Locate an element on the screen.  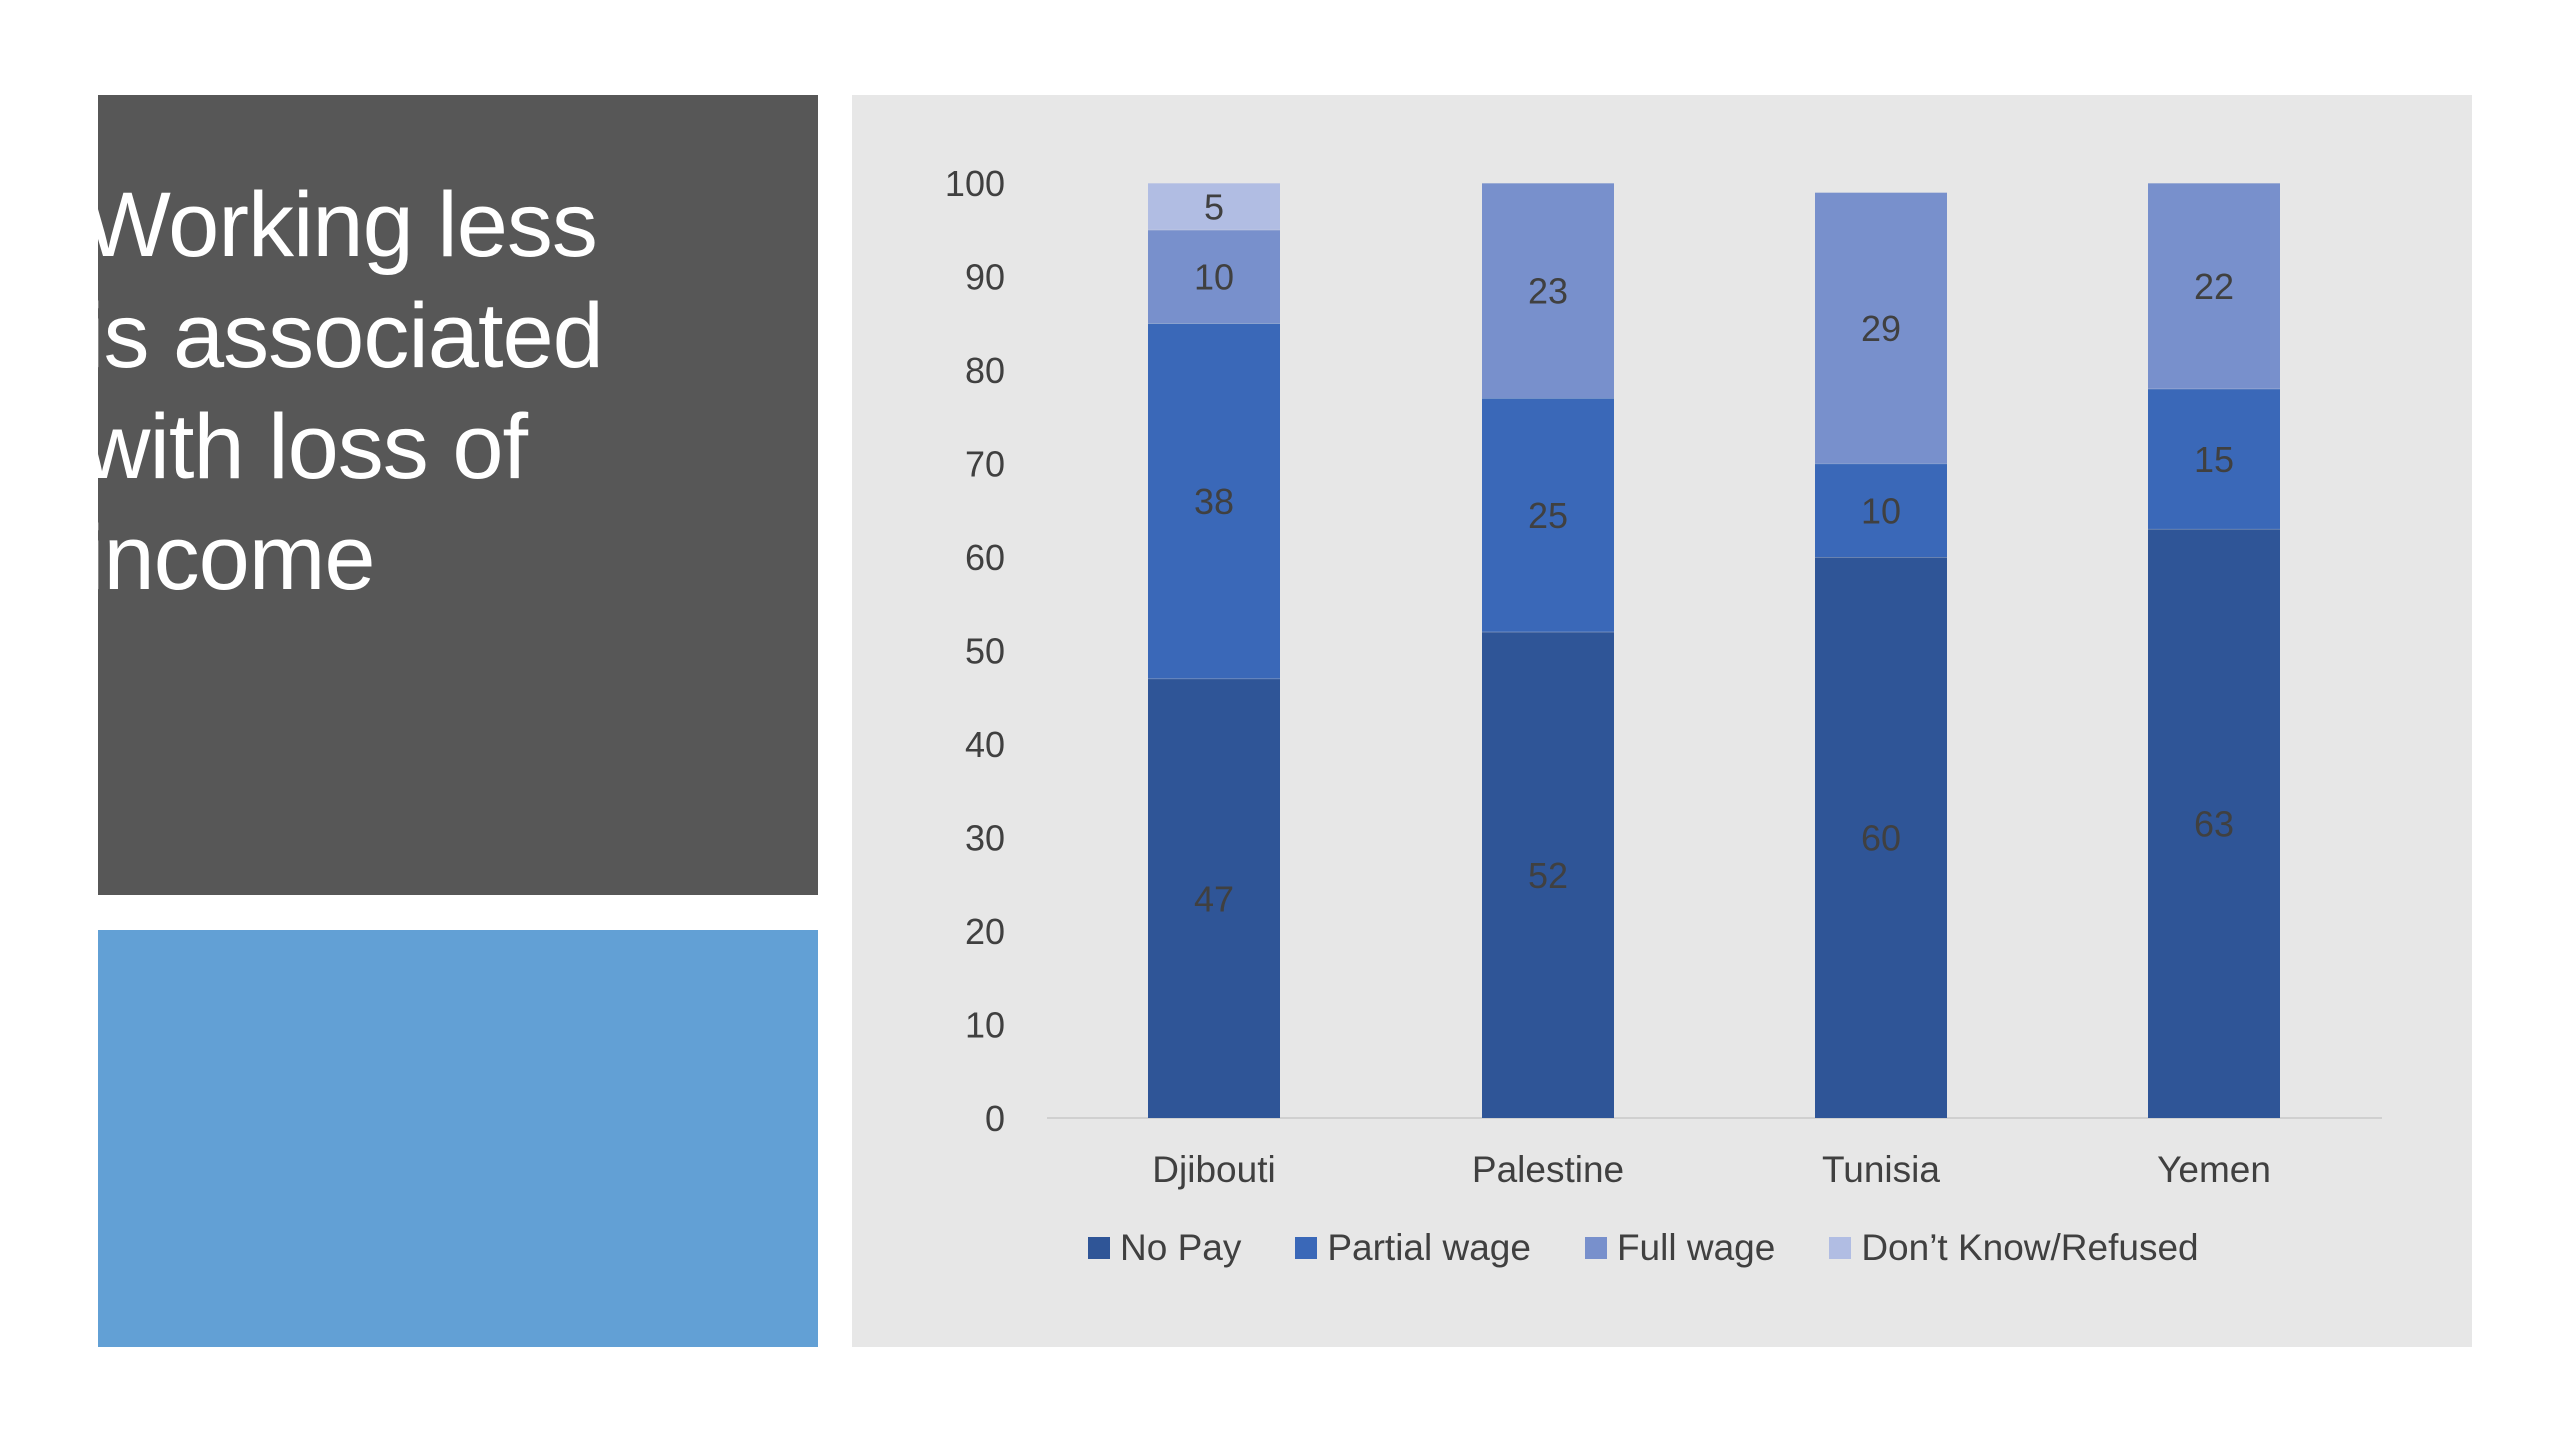
data-label-full-wage-yemen: 22 is located at coordinates (2214, 286).